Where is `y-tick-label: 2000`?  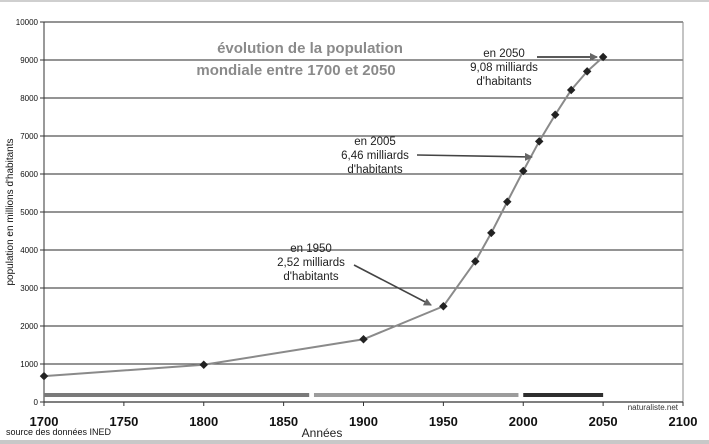 y-tick-label: 2000 is located at coordinates (29, 326).